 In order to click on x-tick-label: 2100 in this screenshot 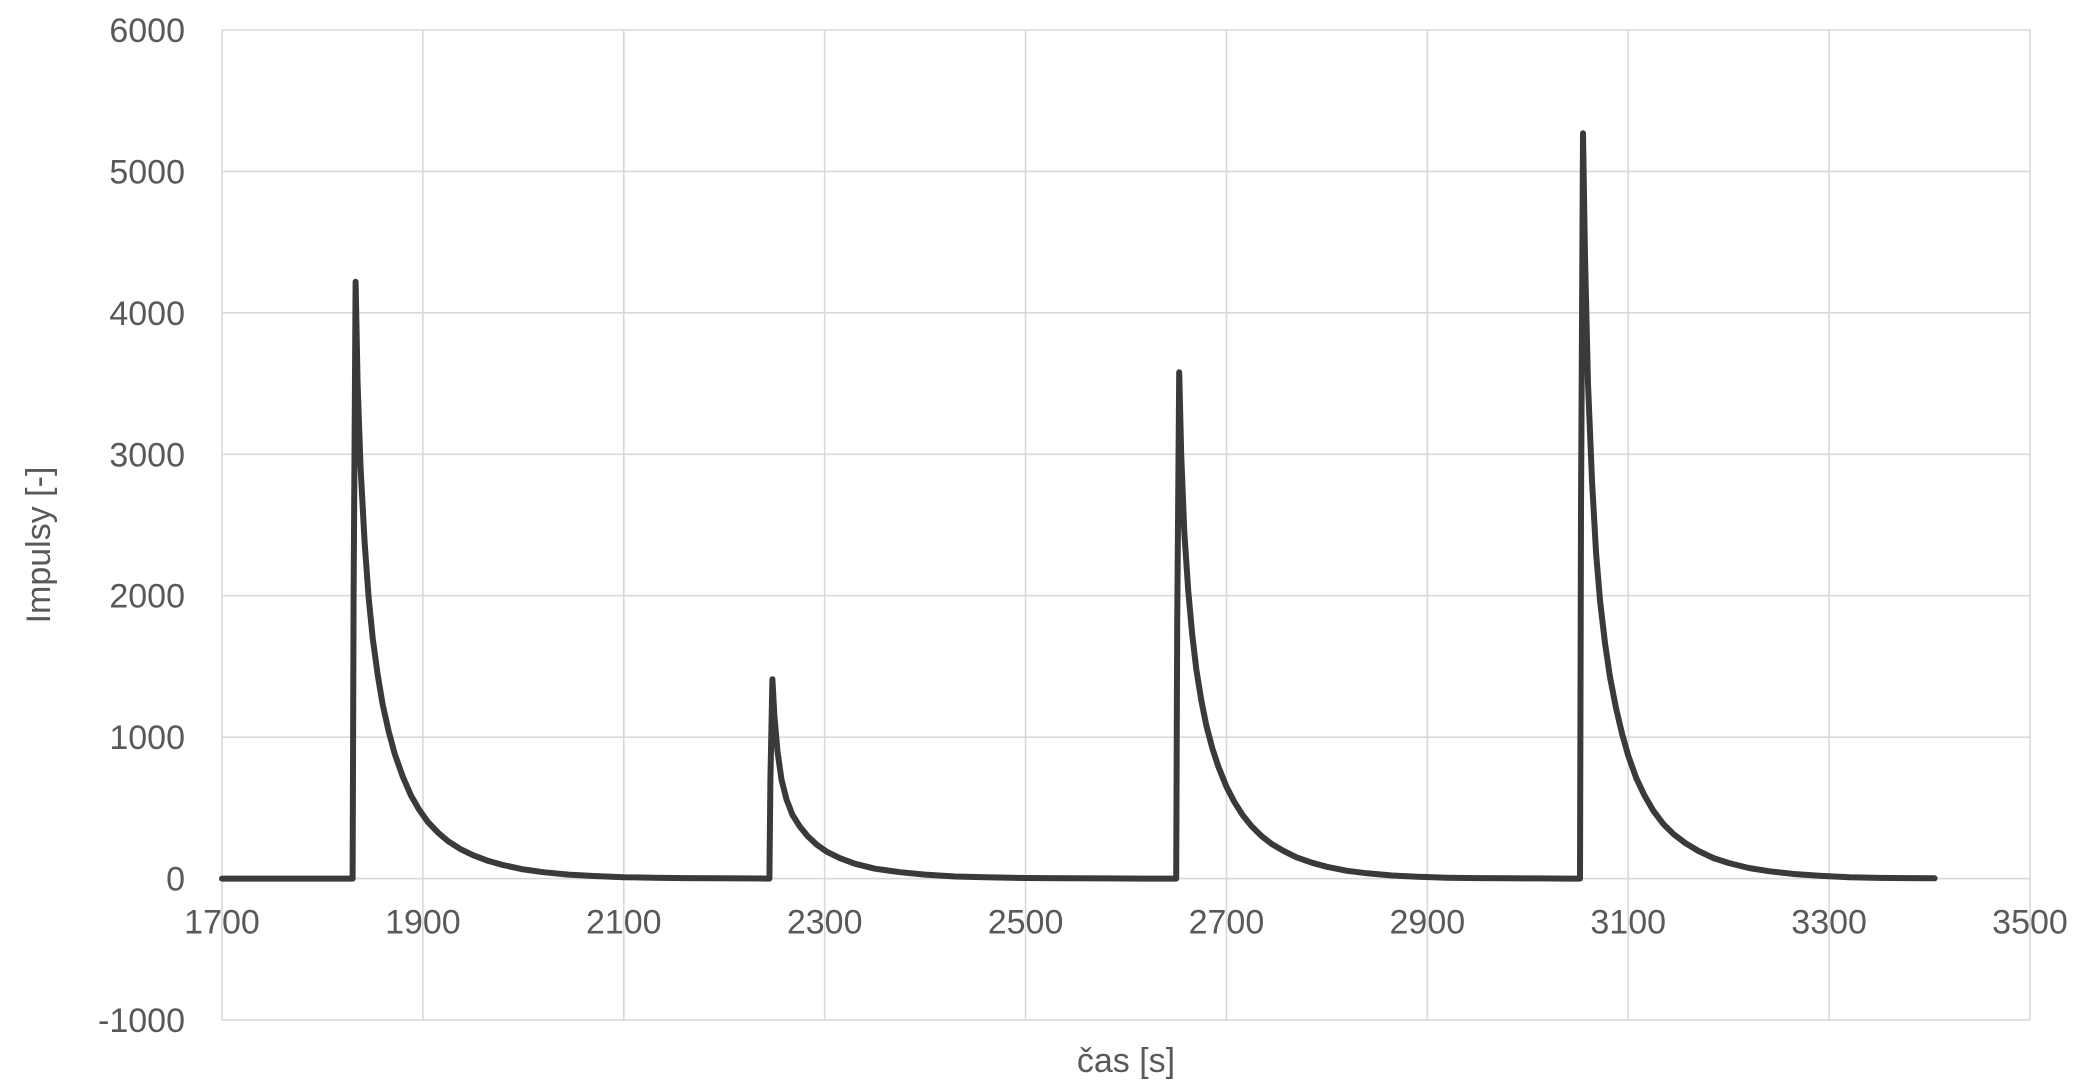, I will do `click(624, 923)`.